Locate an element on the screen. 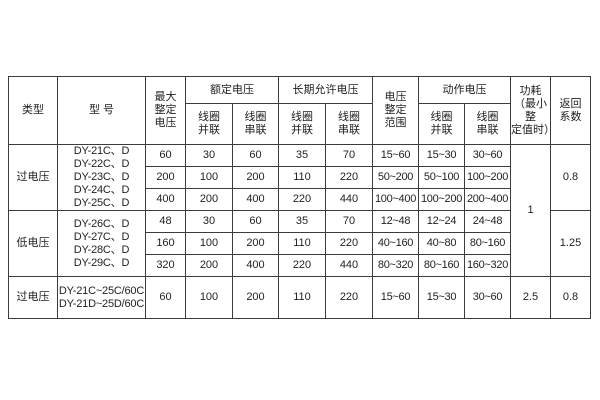  group2-models: DY-26C、D DY-27C、D DY-28C、D DY-29C、D is located at coordinates (101, 243).